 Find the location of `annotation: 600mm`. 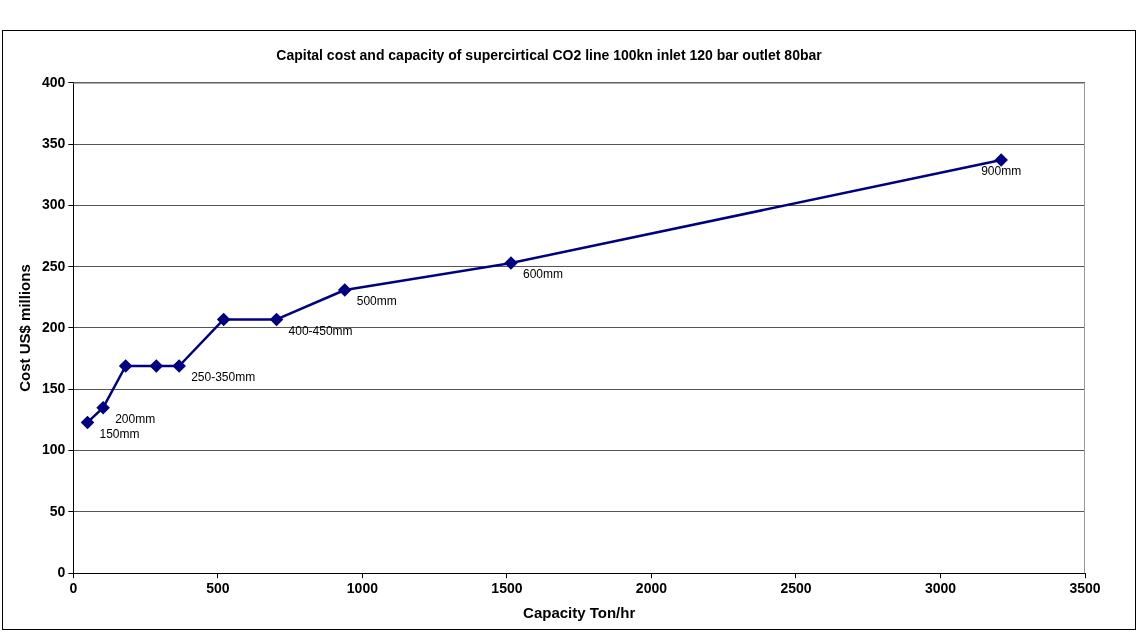

annotation: 600mm is located at coordinates (542, 274).